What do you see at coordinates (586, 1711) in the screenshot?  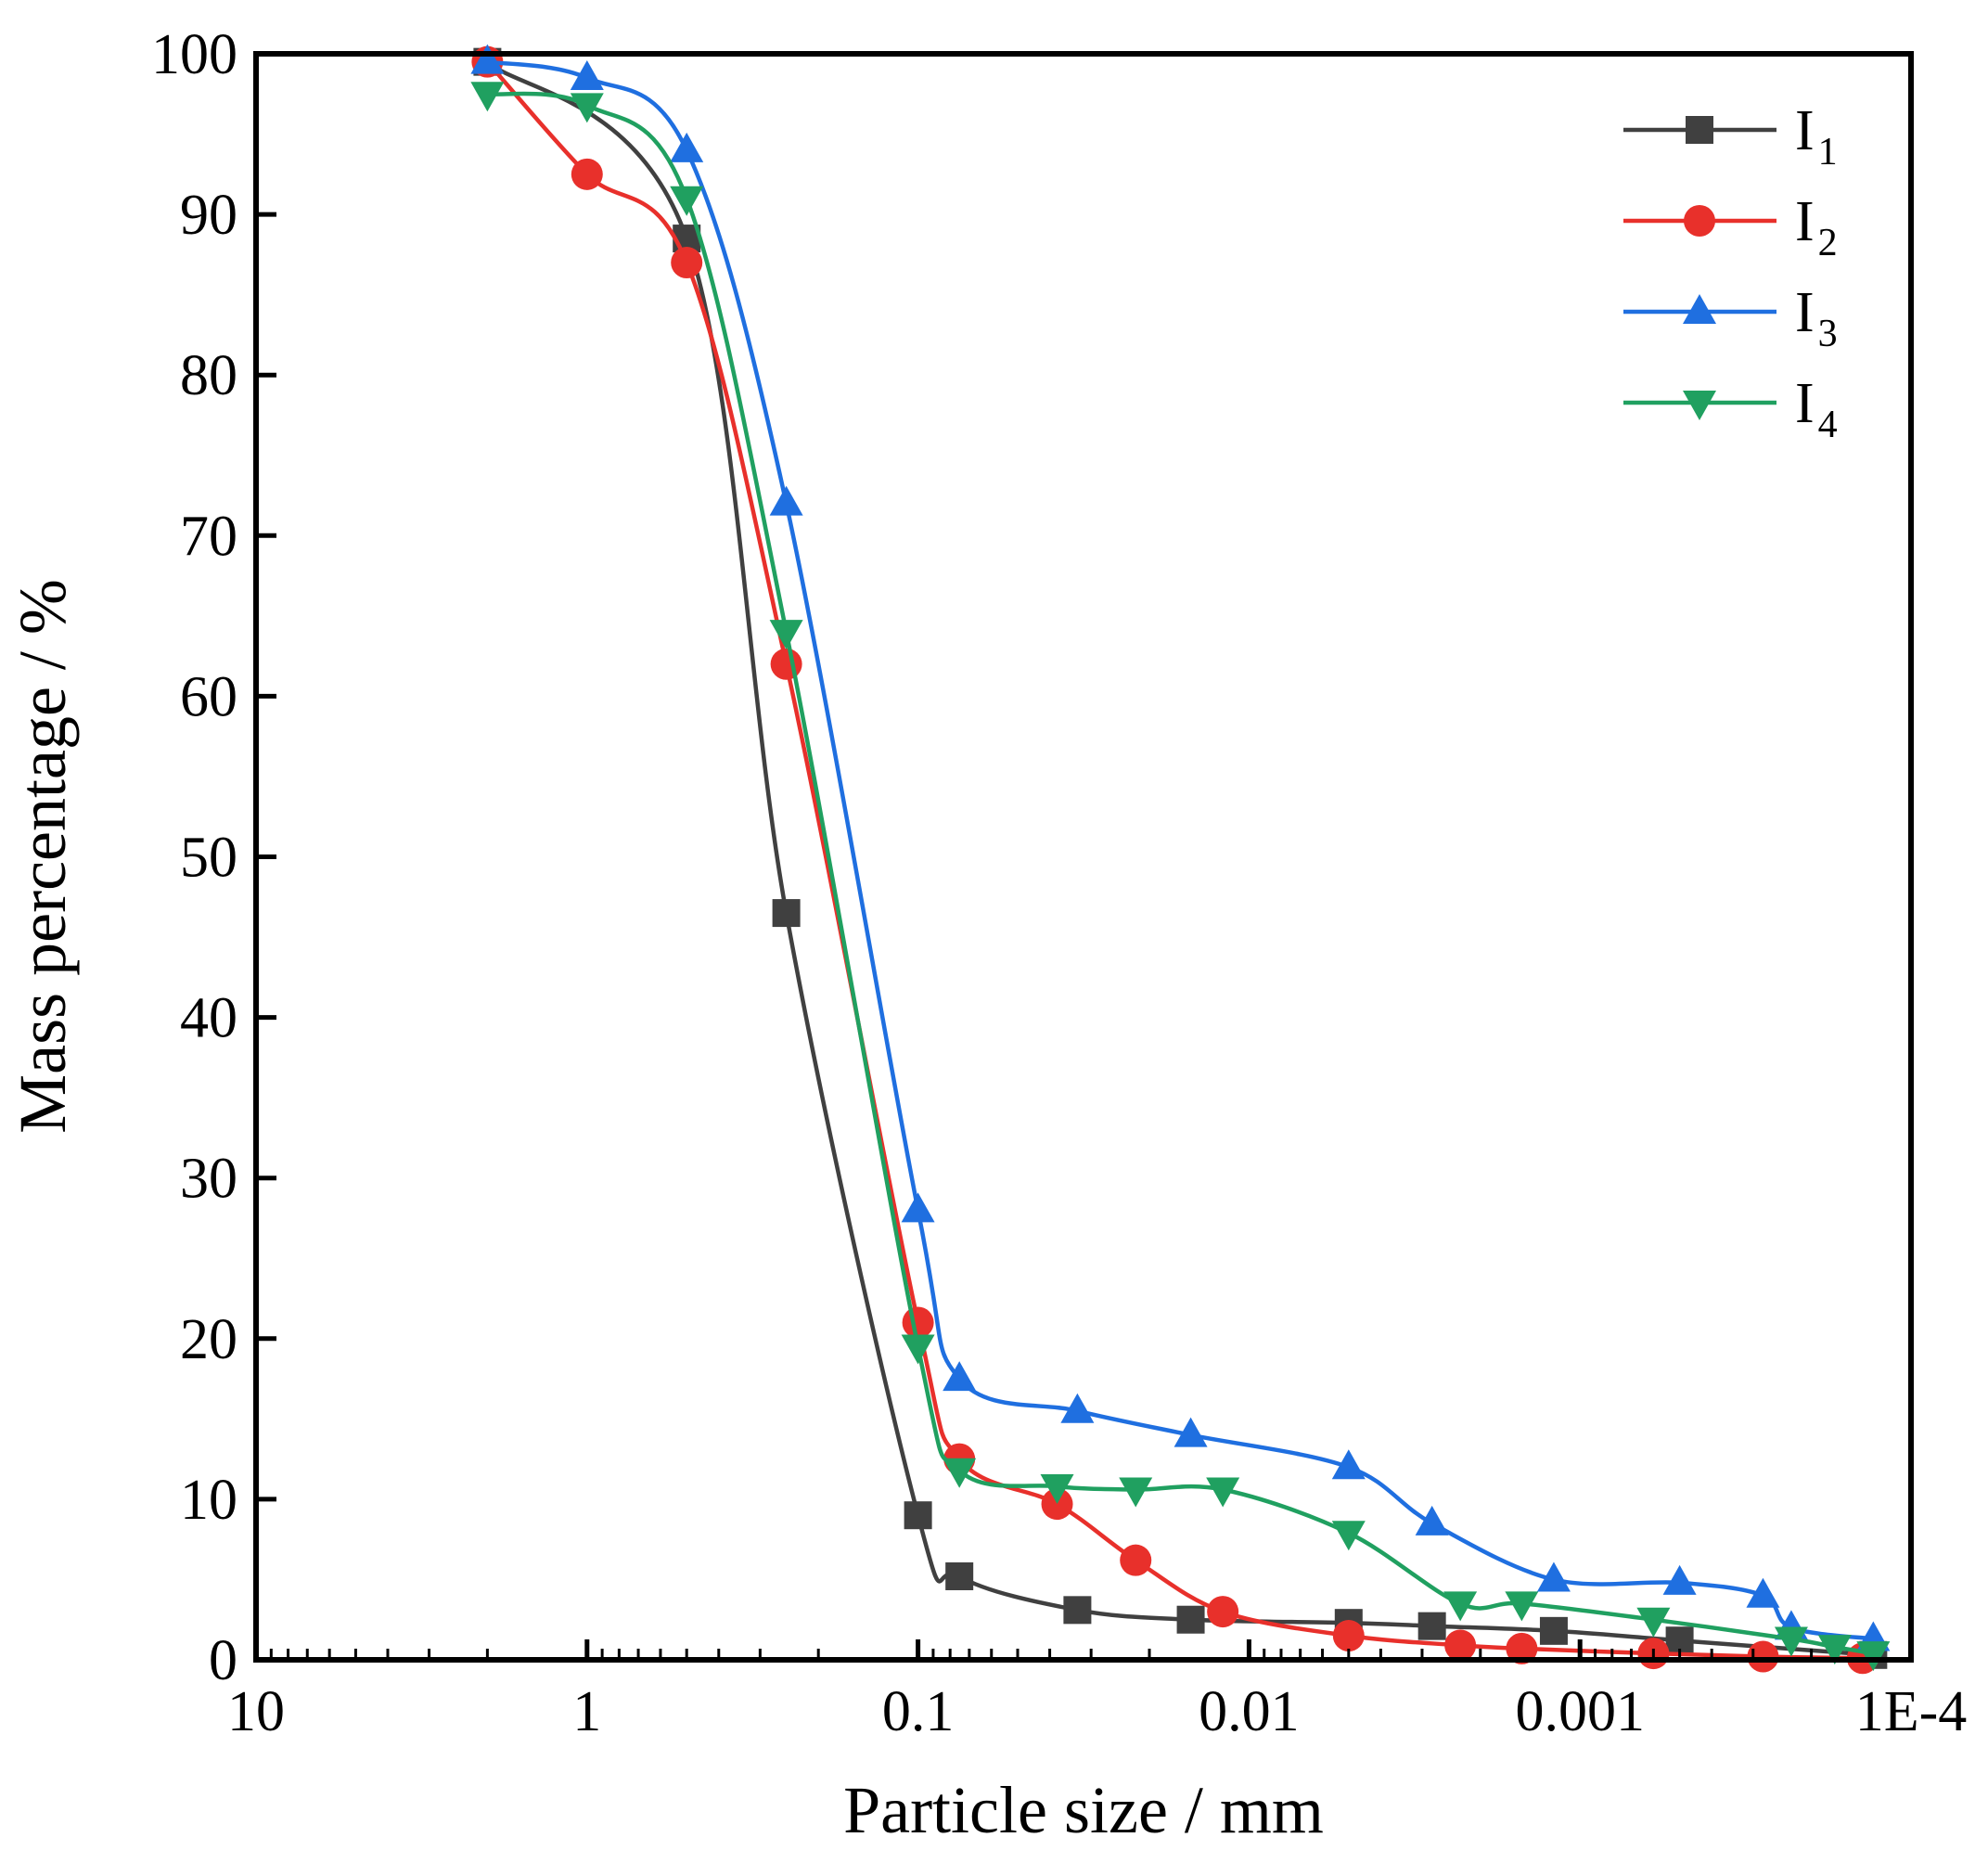 I see `x-tick-label: 1` at bounding box center [586, 1711].